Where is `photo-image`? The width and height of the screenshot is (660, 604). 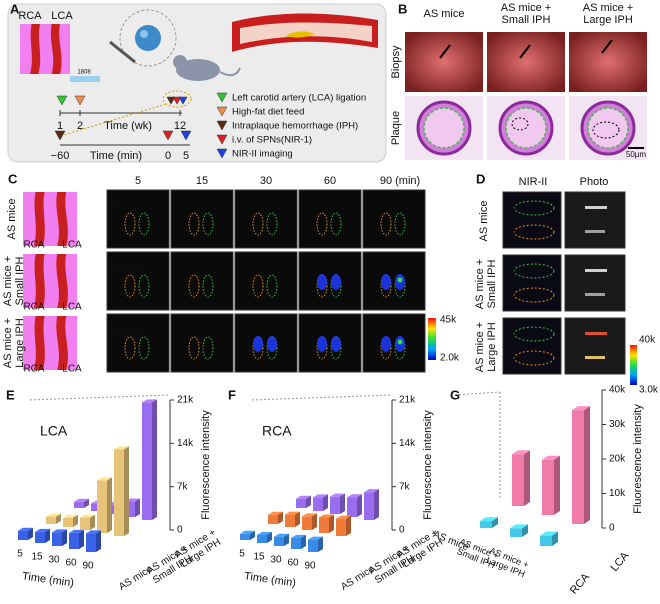
photo-image is located at coordinates (595, 283).